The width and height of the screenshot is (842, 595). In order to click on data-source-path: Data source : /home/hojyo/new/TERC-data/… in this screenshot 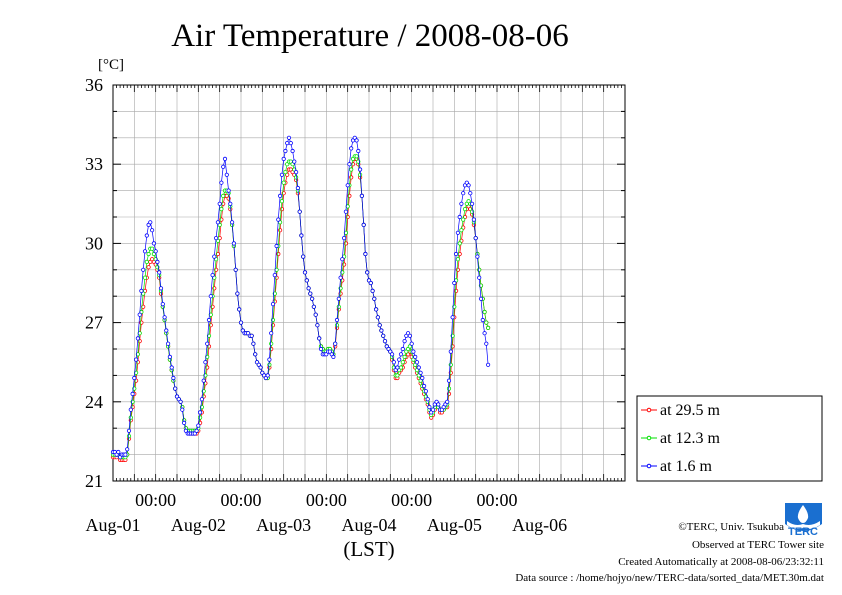, I will do `click(669, 578)`.